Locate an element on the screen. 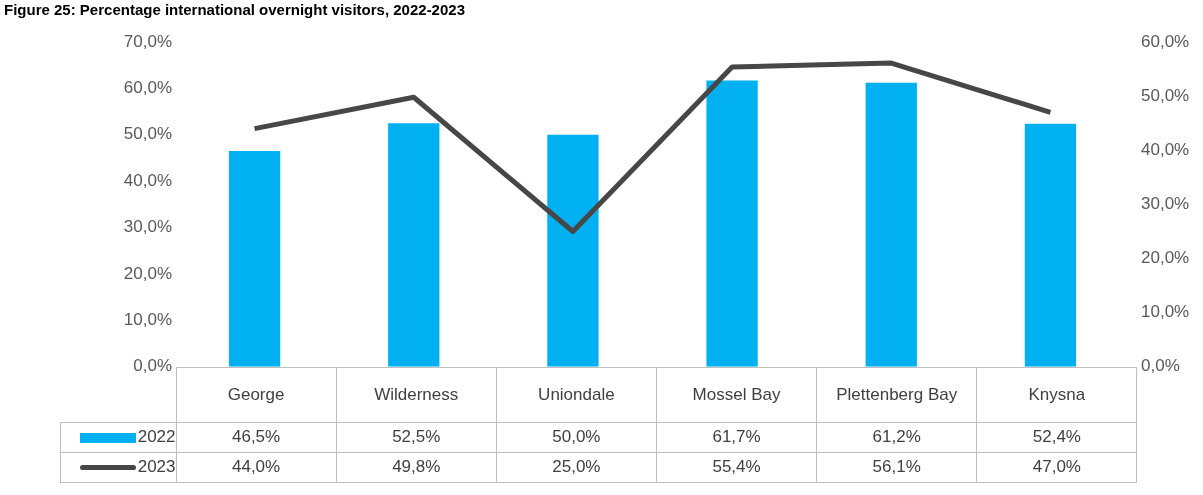 The image size is (1203, 495). data-label: 49,8% is located at coordinates (416, 467).